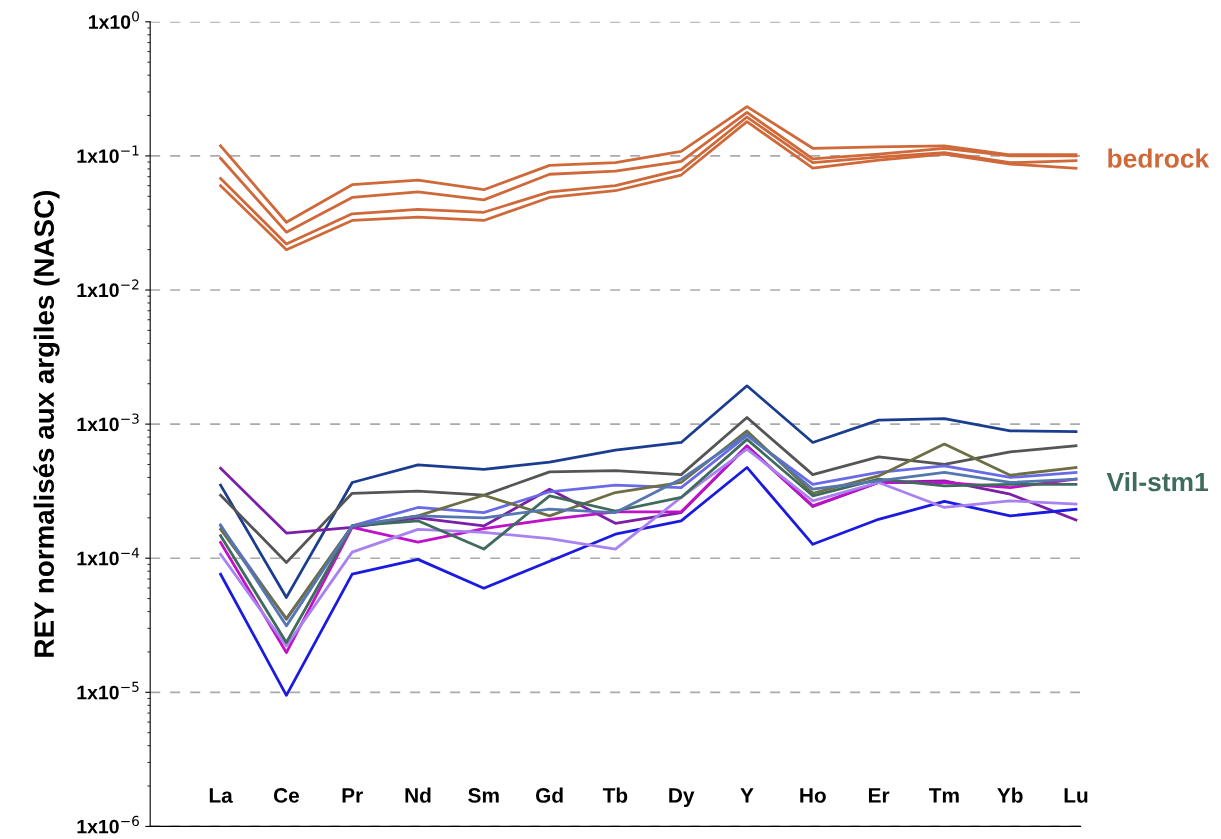  Describe the element at coordinates (1157, 481) in the screenshot. I see `series-label: Vil-stm1` at that location.